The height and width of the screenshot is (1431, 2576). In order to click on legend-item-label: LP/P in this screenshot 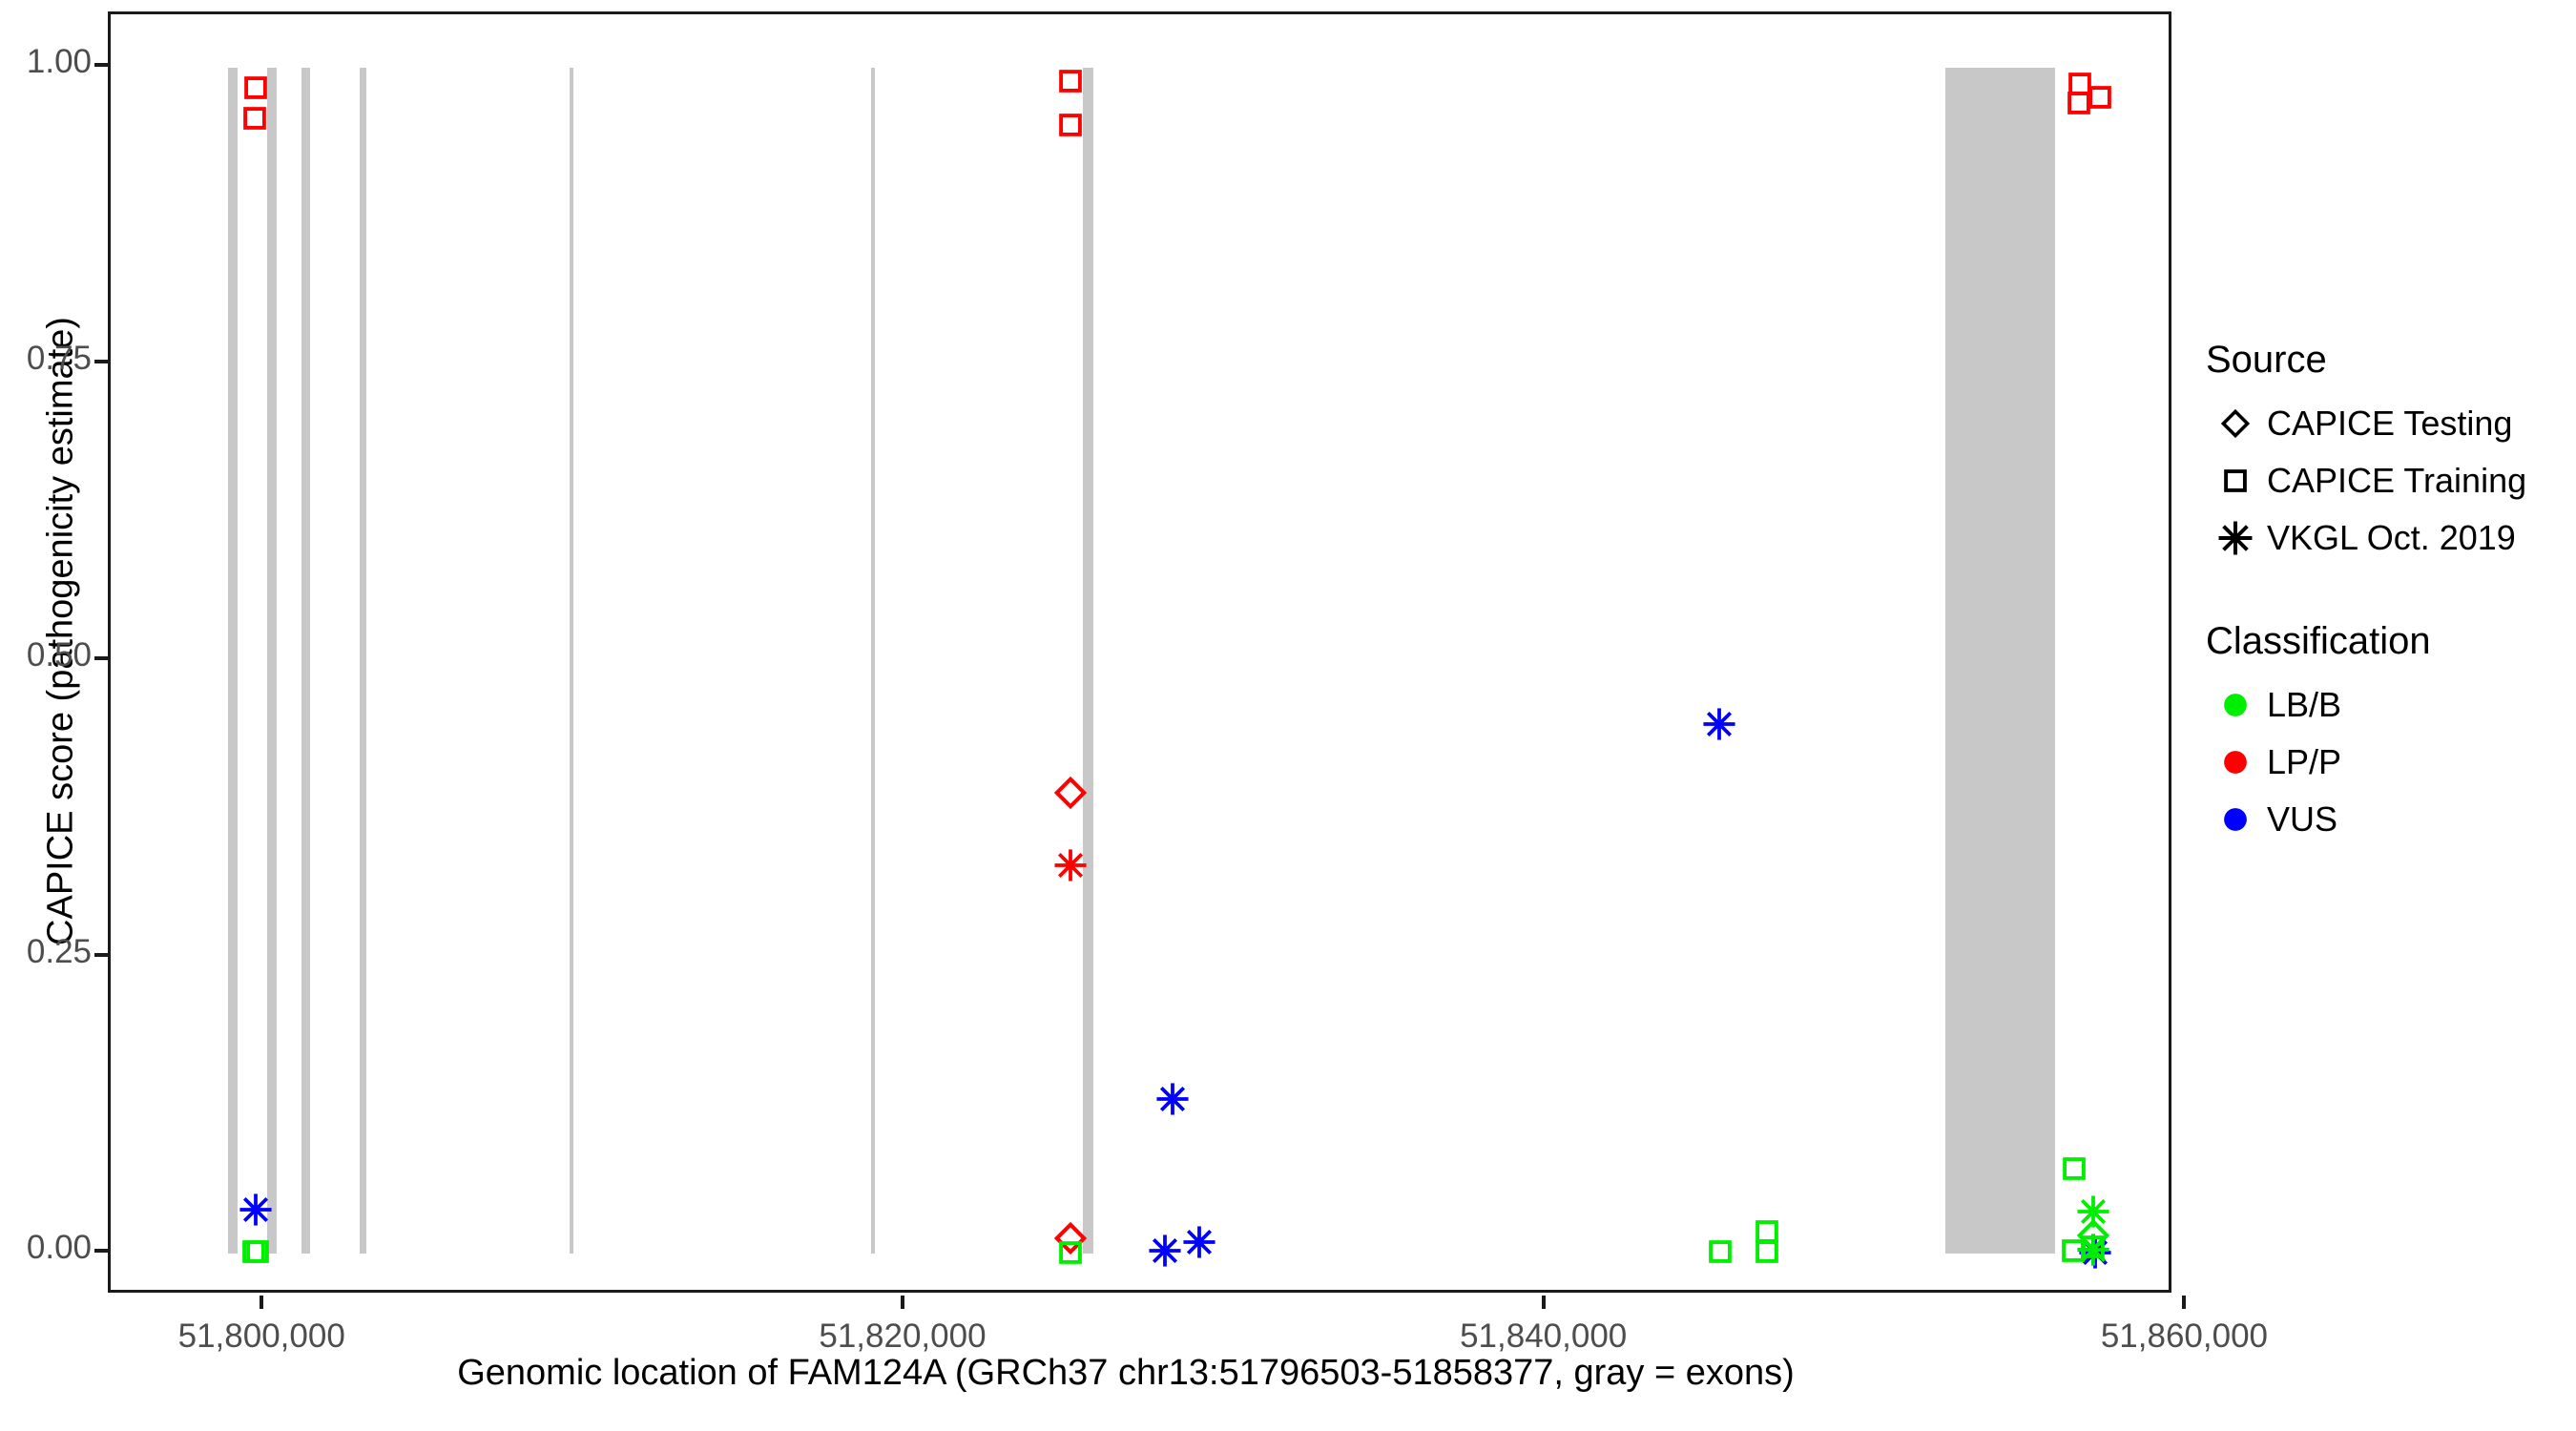, I will do `click(2304, 761)`.